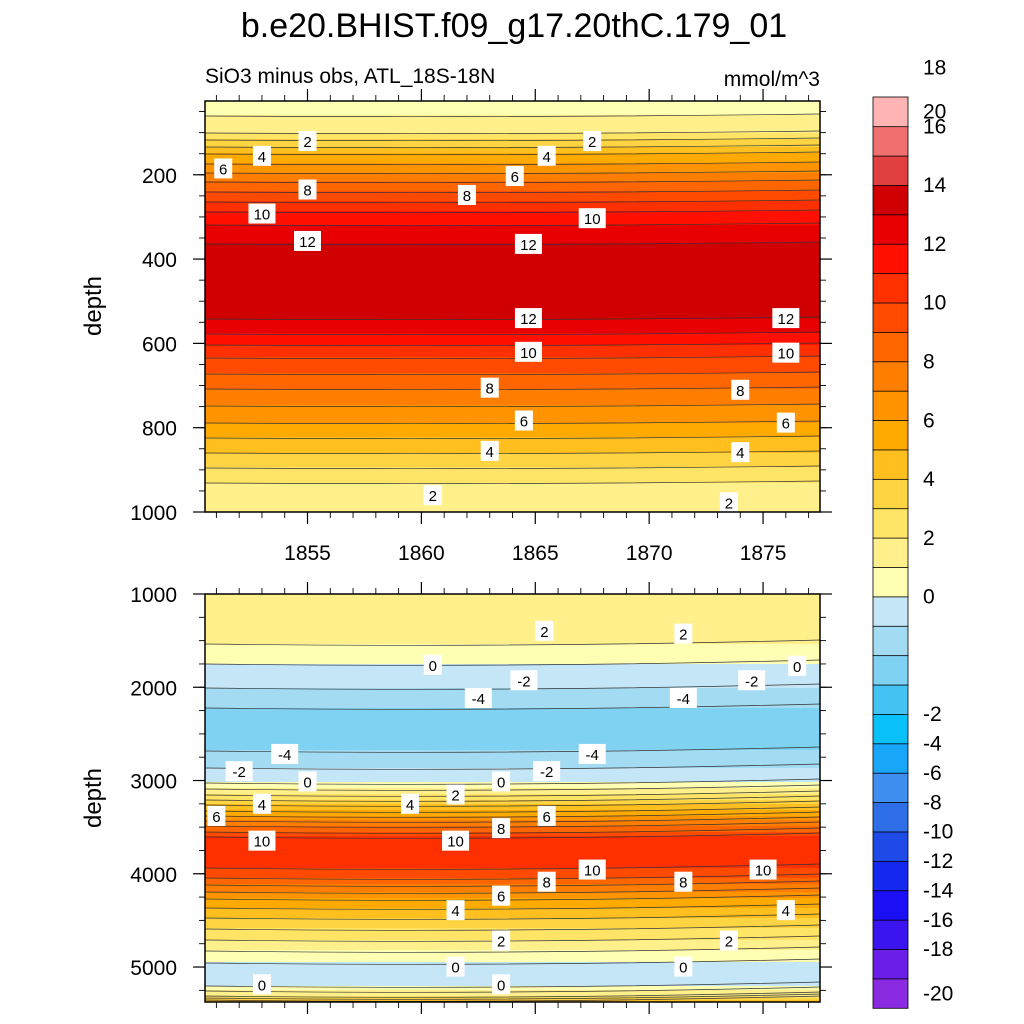  Describe the element at coordinates (929, 479) in the screenshot. I see `colorbar-tick-label: 4` at that location.